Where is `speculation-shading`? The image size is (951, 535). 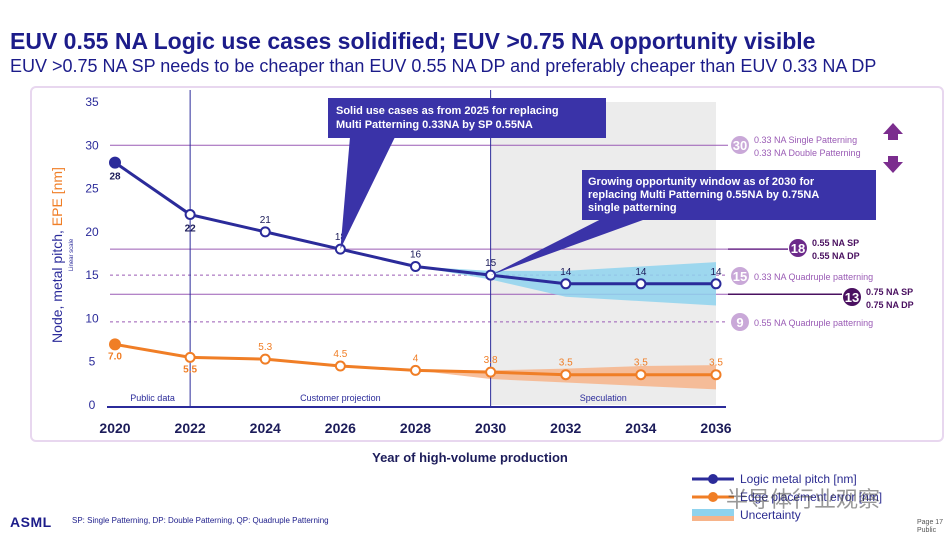
speculation-shading is located at coordinates (603, 253).